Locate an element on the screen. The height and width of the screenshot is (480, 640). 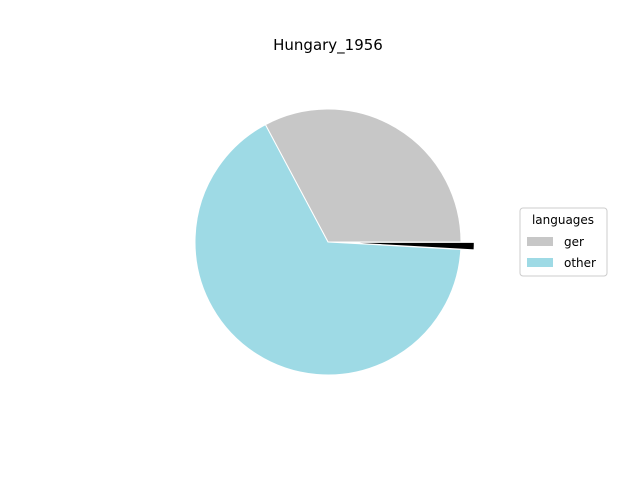
legend-title: languages is located at coordinates (563, 220).